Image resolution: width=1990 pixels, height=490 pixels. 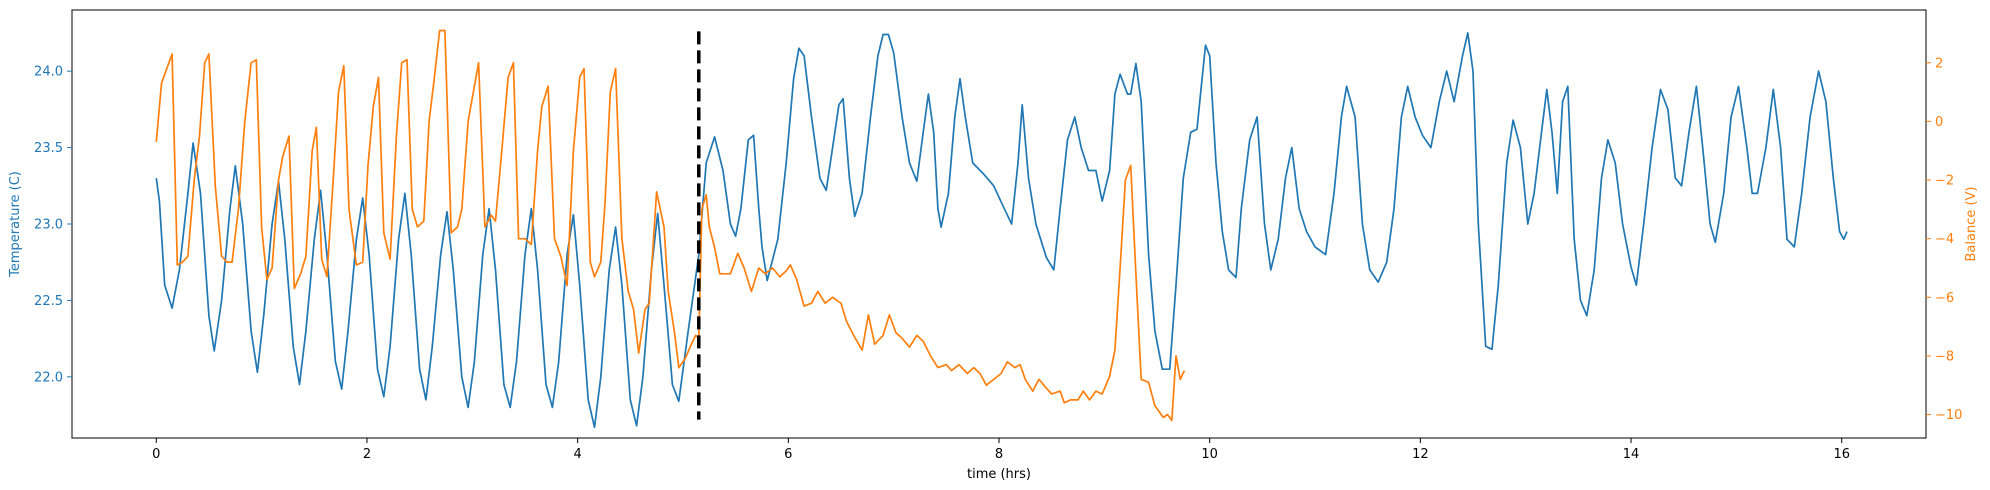 I want to click on right-y-tick-label: −4, so click(x=1944, y=239).